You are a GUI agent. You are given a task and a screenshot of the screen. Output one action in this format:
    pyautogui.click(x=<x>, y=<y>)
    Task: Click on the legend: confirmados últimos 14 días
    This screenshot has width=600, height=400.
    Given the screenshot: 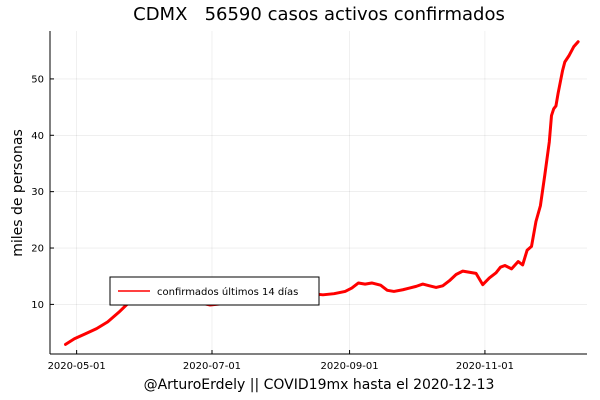 What is the action you would take?
    pyautogui.click(x=214, y=291)
    